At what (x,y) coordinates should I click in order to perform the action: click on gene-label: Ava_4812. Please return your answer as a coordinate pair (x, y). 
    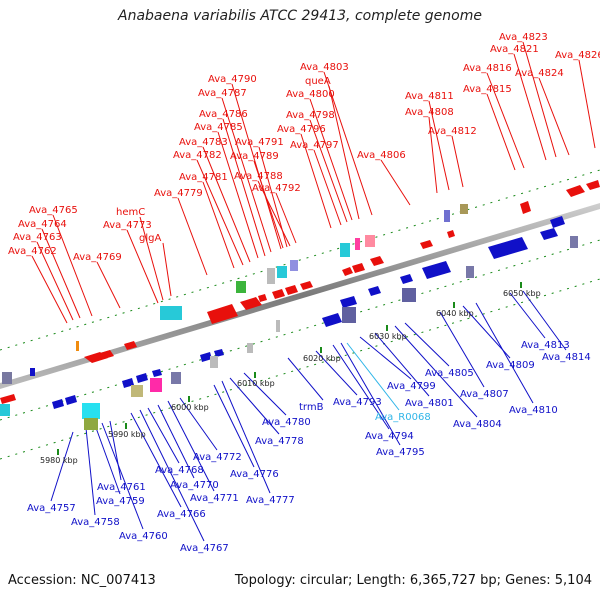
    Looking at the image, I should click on (452, 131).